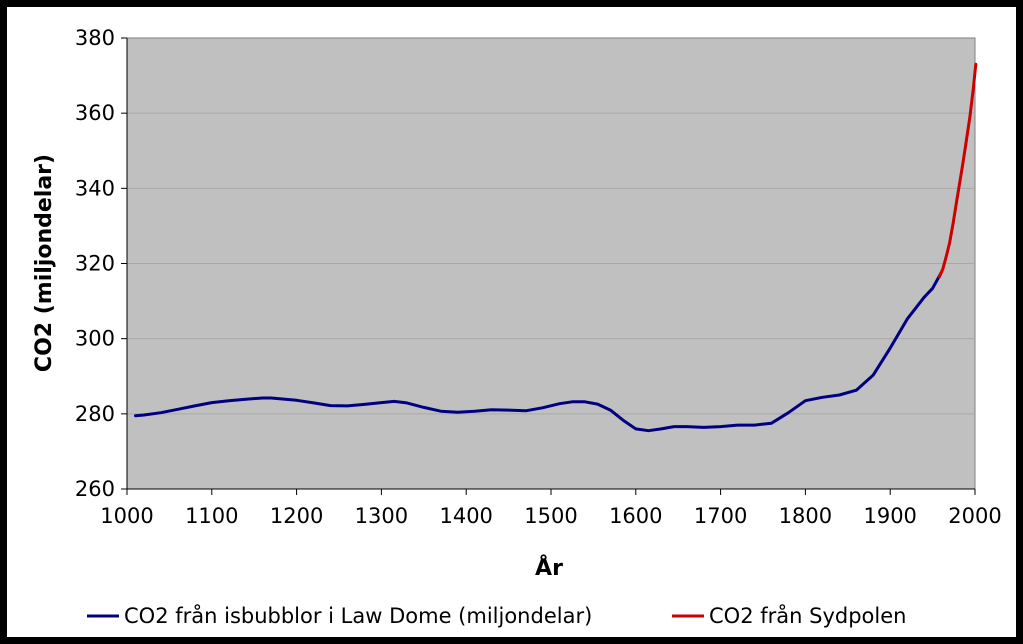 The width and height of the screenshot is (1023, 644). What do you see at coordinates (95, 113) in the screenshot?
I see `y-tick-label: 360` at bounding box center [95, 113].